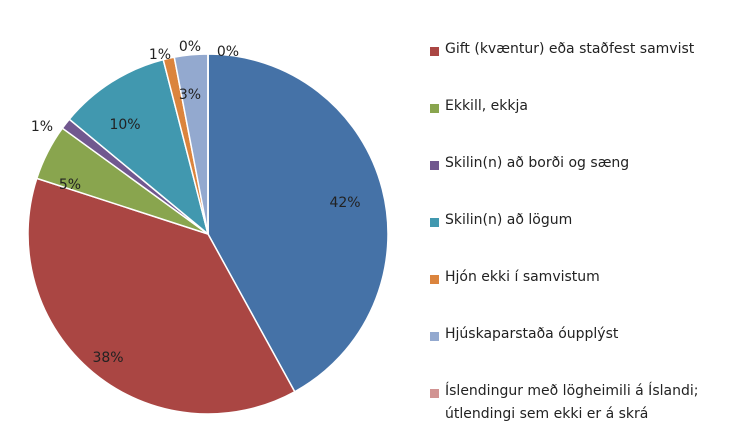 Image resolution: width=756 pixels, height=423 pixels. I want to click on legend-item: Hjón ekki í samvistum, so click(515, 279).